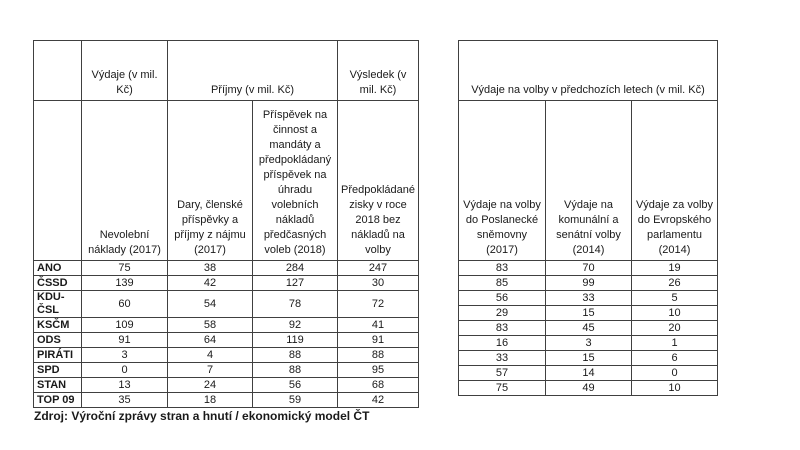  What do you see at coordinates (674, 373) in the screenshot?
I see `value-cell: 0` at bounding box center [674, 373].